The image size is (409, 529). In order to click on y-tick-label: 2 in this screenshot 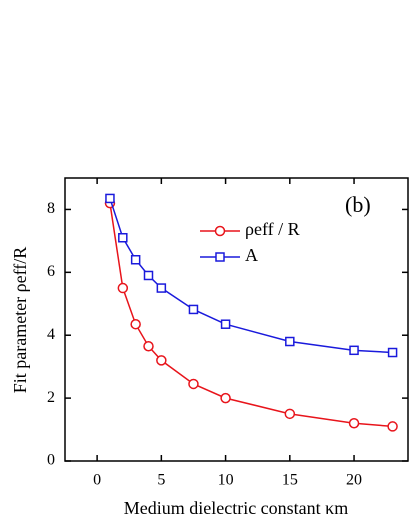, I will do `click(51, 397)`.